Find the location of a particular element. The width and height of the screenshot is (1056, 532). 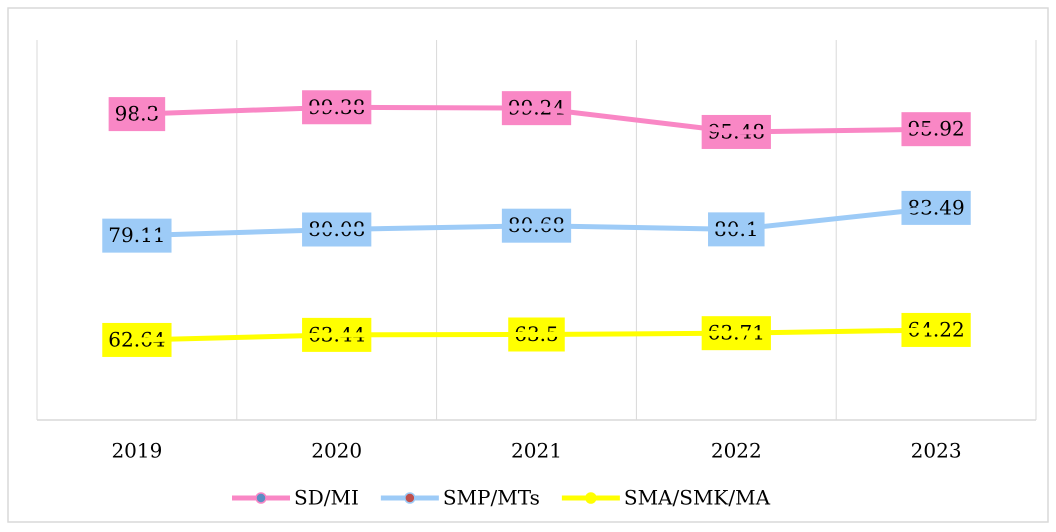

legend-label: SD/MI is located at coordinates (326, 498).